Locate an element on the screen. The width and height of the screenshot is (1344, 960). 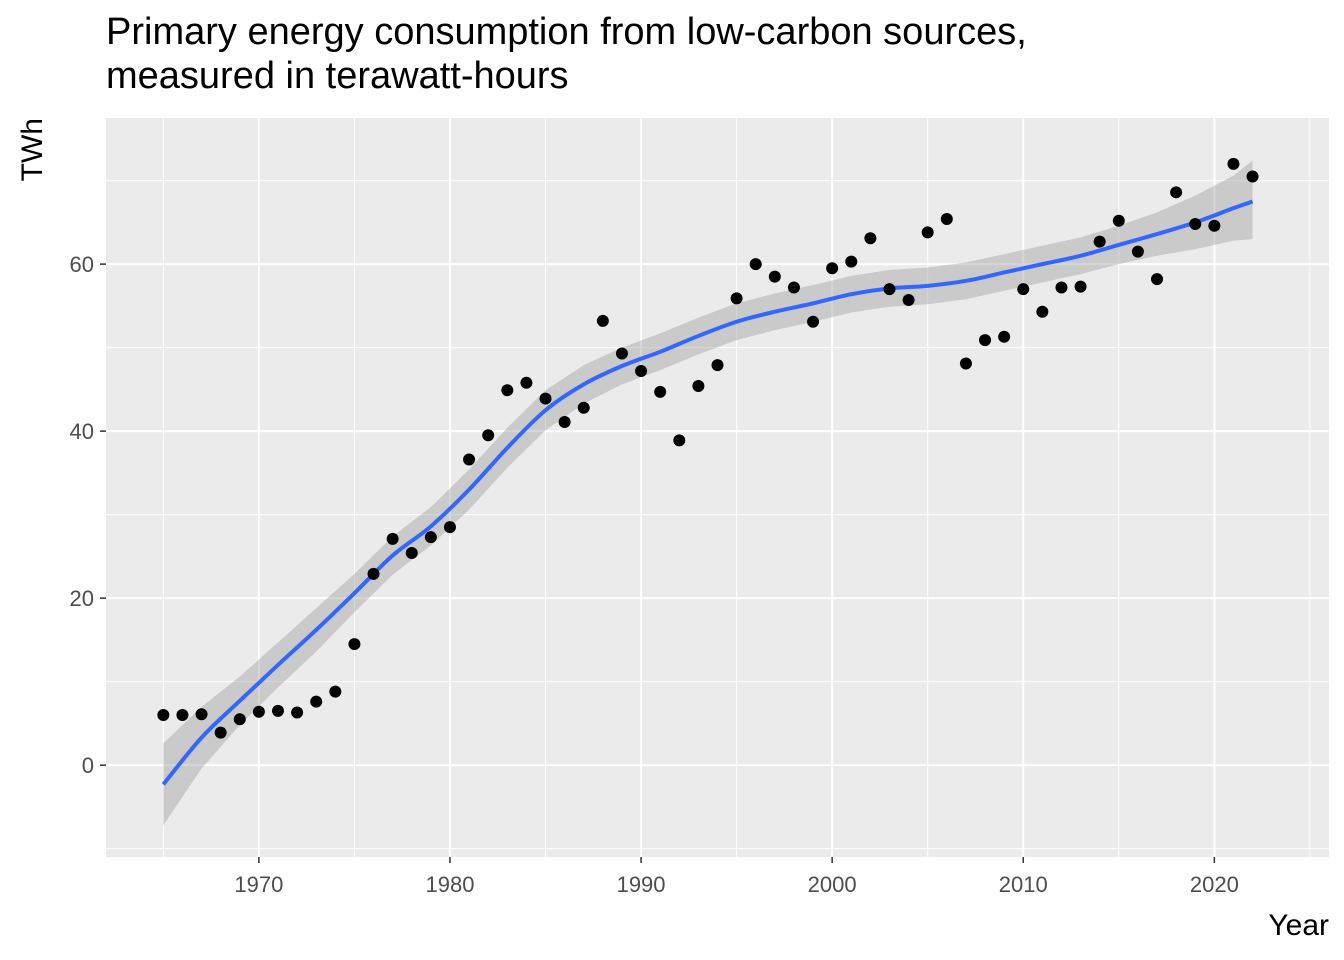
y-tick-label: 60 is located at coordinates (82, 264).